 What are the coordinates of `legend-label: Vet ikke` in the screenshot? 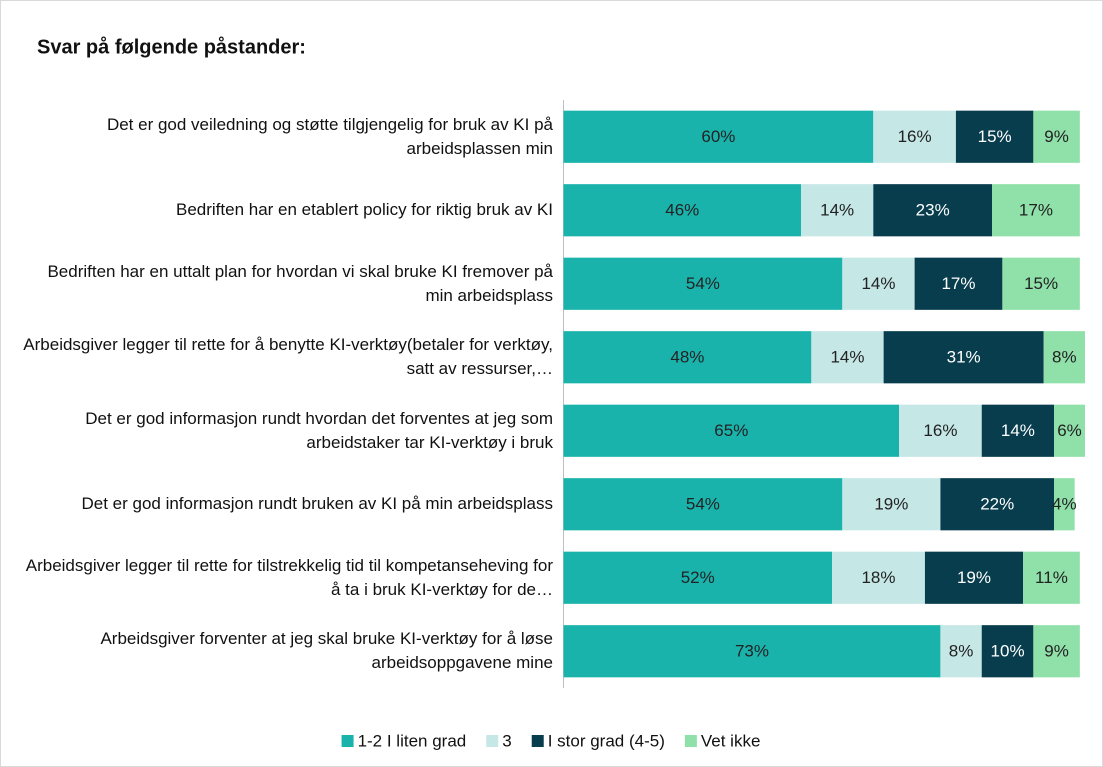 It's located at (731, 740).